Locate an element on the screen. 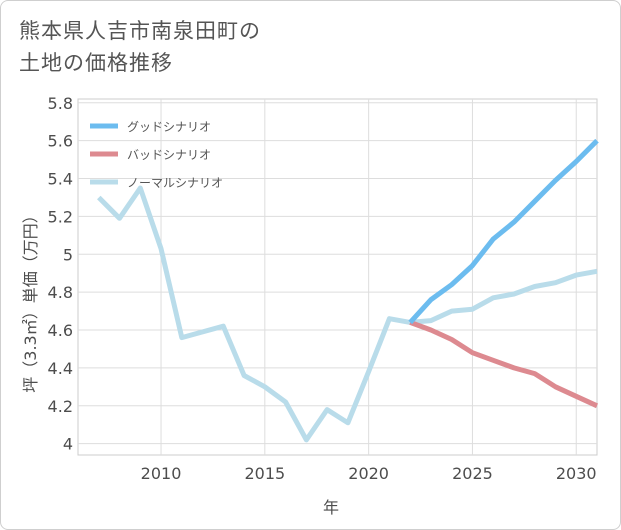 This screenshot has height=530, width=621. x-tick-label: 2030 is located at coordinates (576, 473).